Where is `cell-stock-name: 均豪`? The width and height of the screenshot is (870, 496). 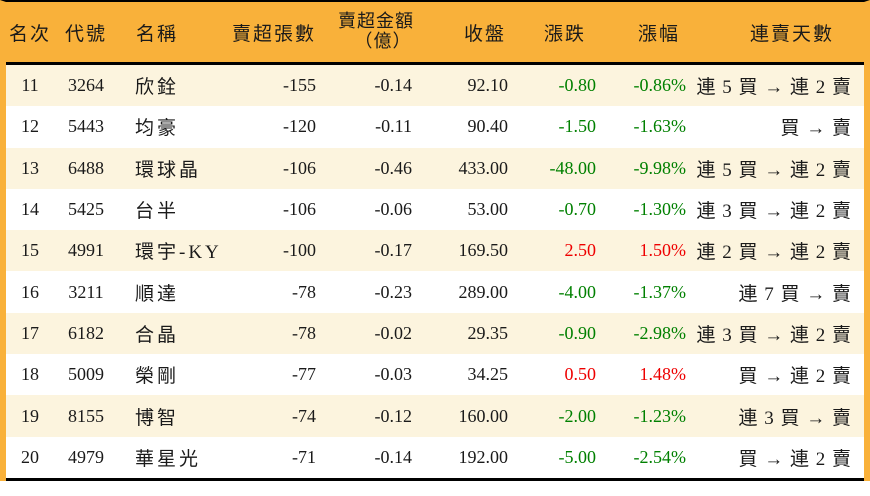 cell-stock-name: 均豪 is located at coordinates (157, 129).